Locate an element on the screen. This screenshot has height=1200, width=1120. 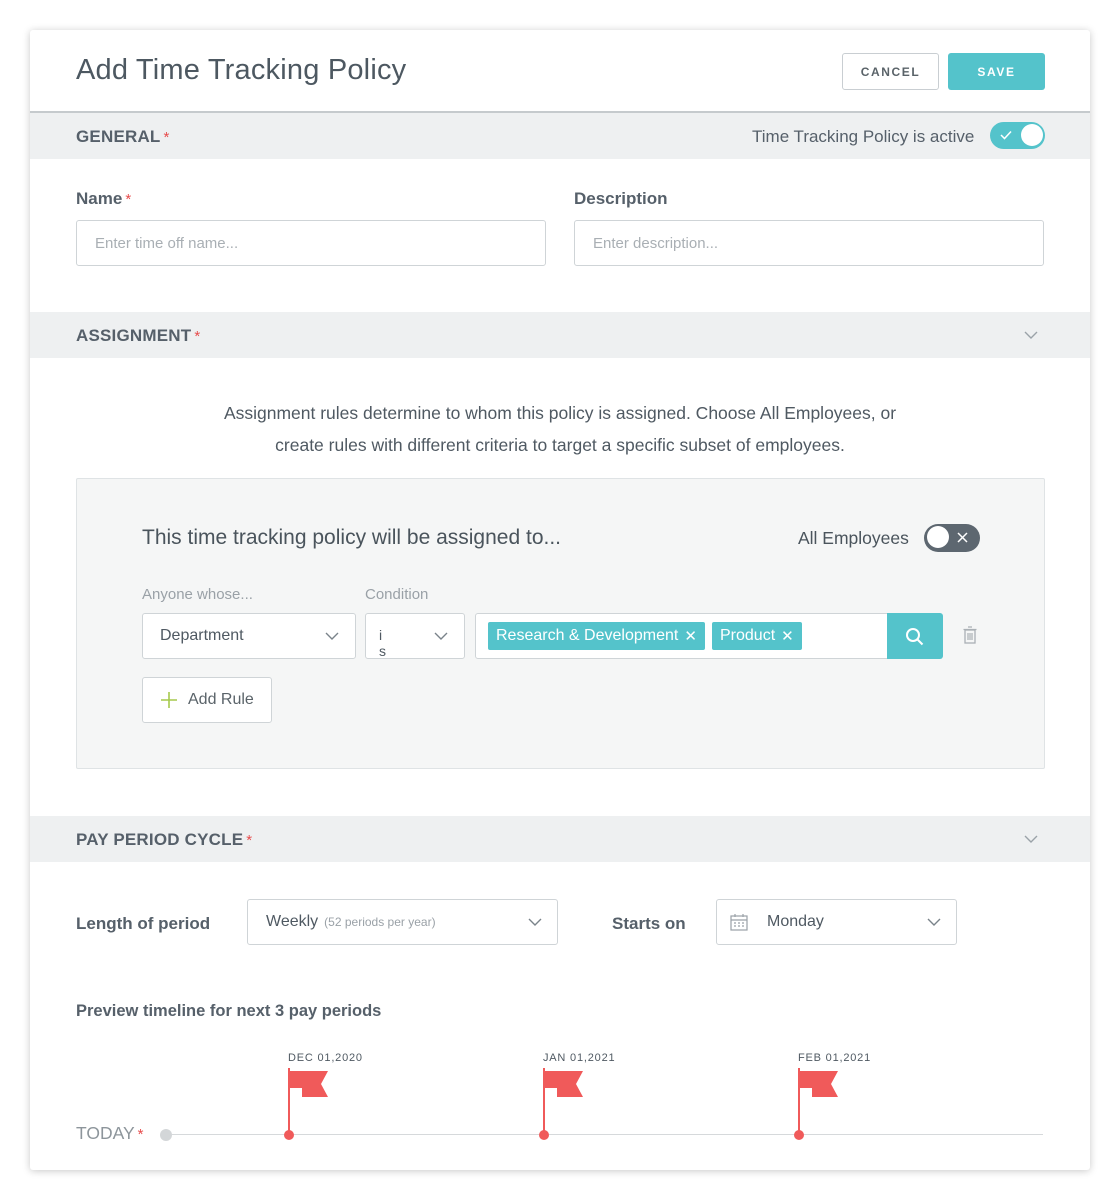
condition-label: Condition is located at coordinates (397, 594).